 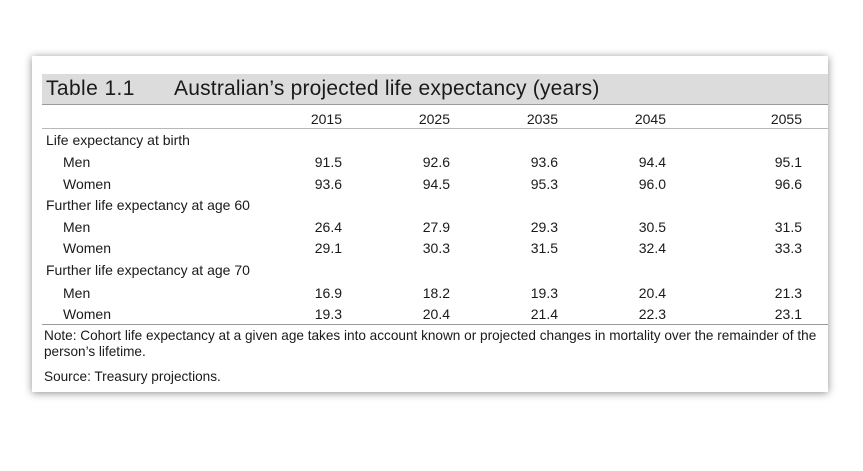 I want to click on table-cell: 91.5, so click(x=328, y=162).